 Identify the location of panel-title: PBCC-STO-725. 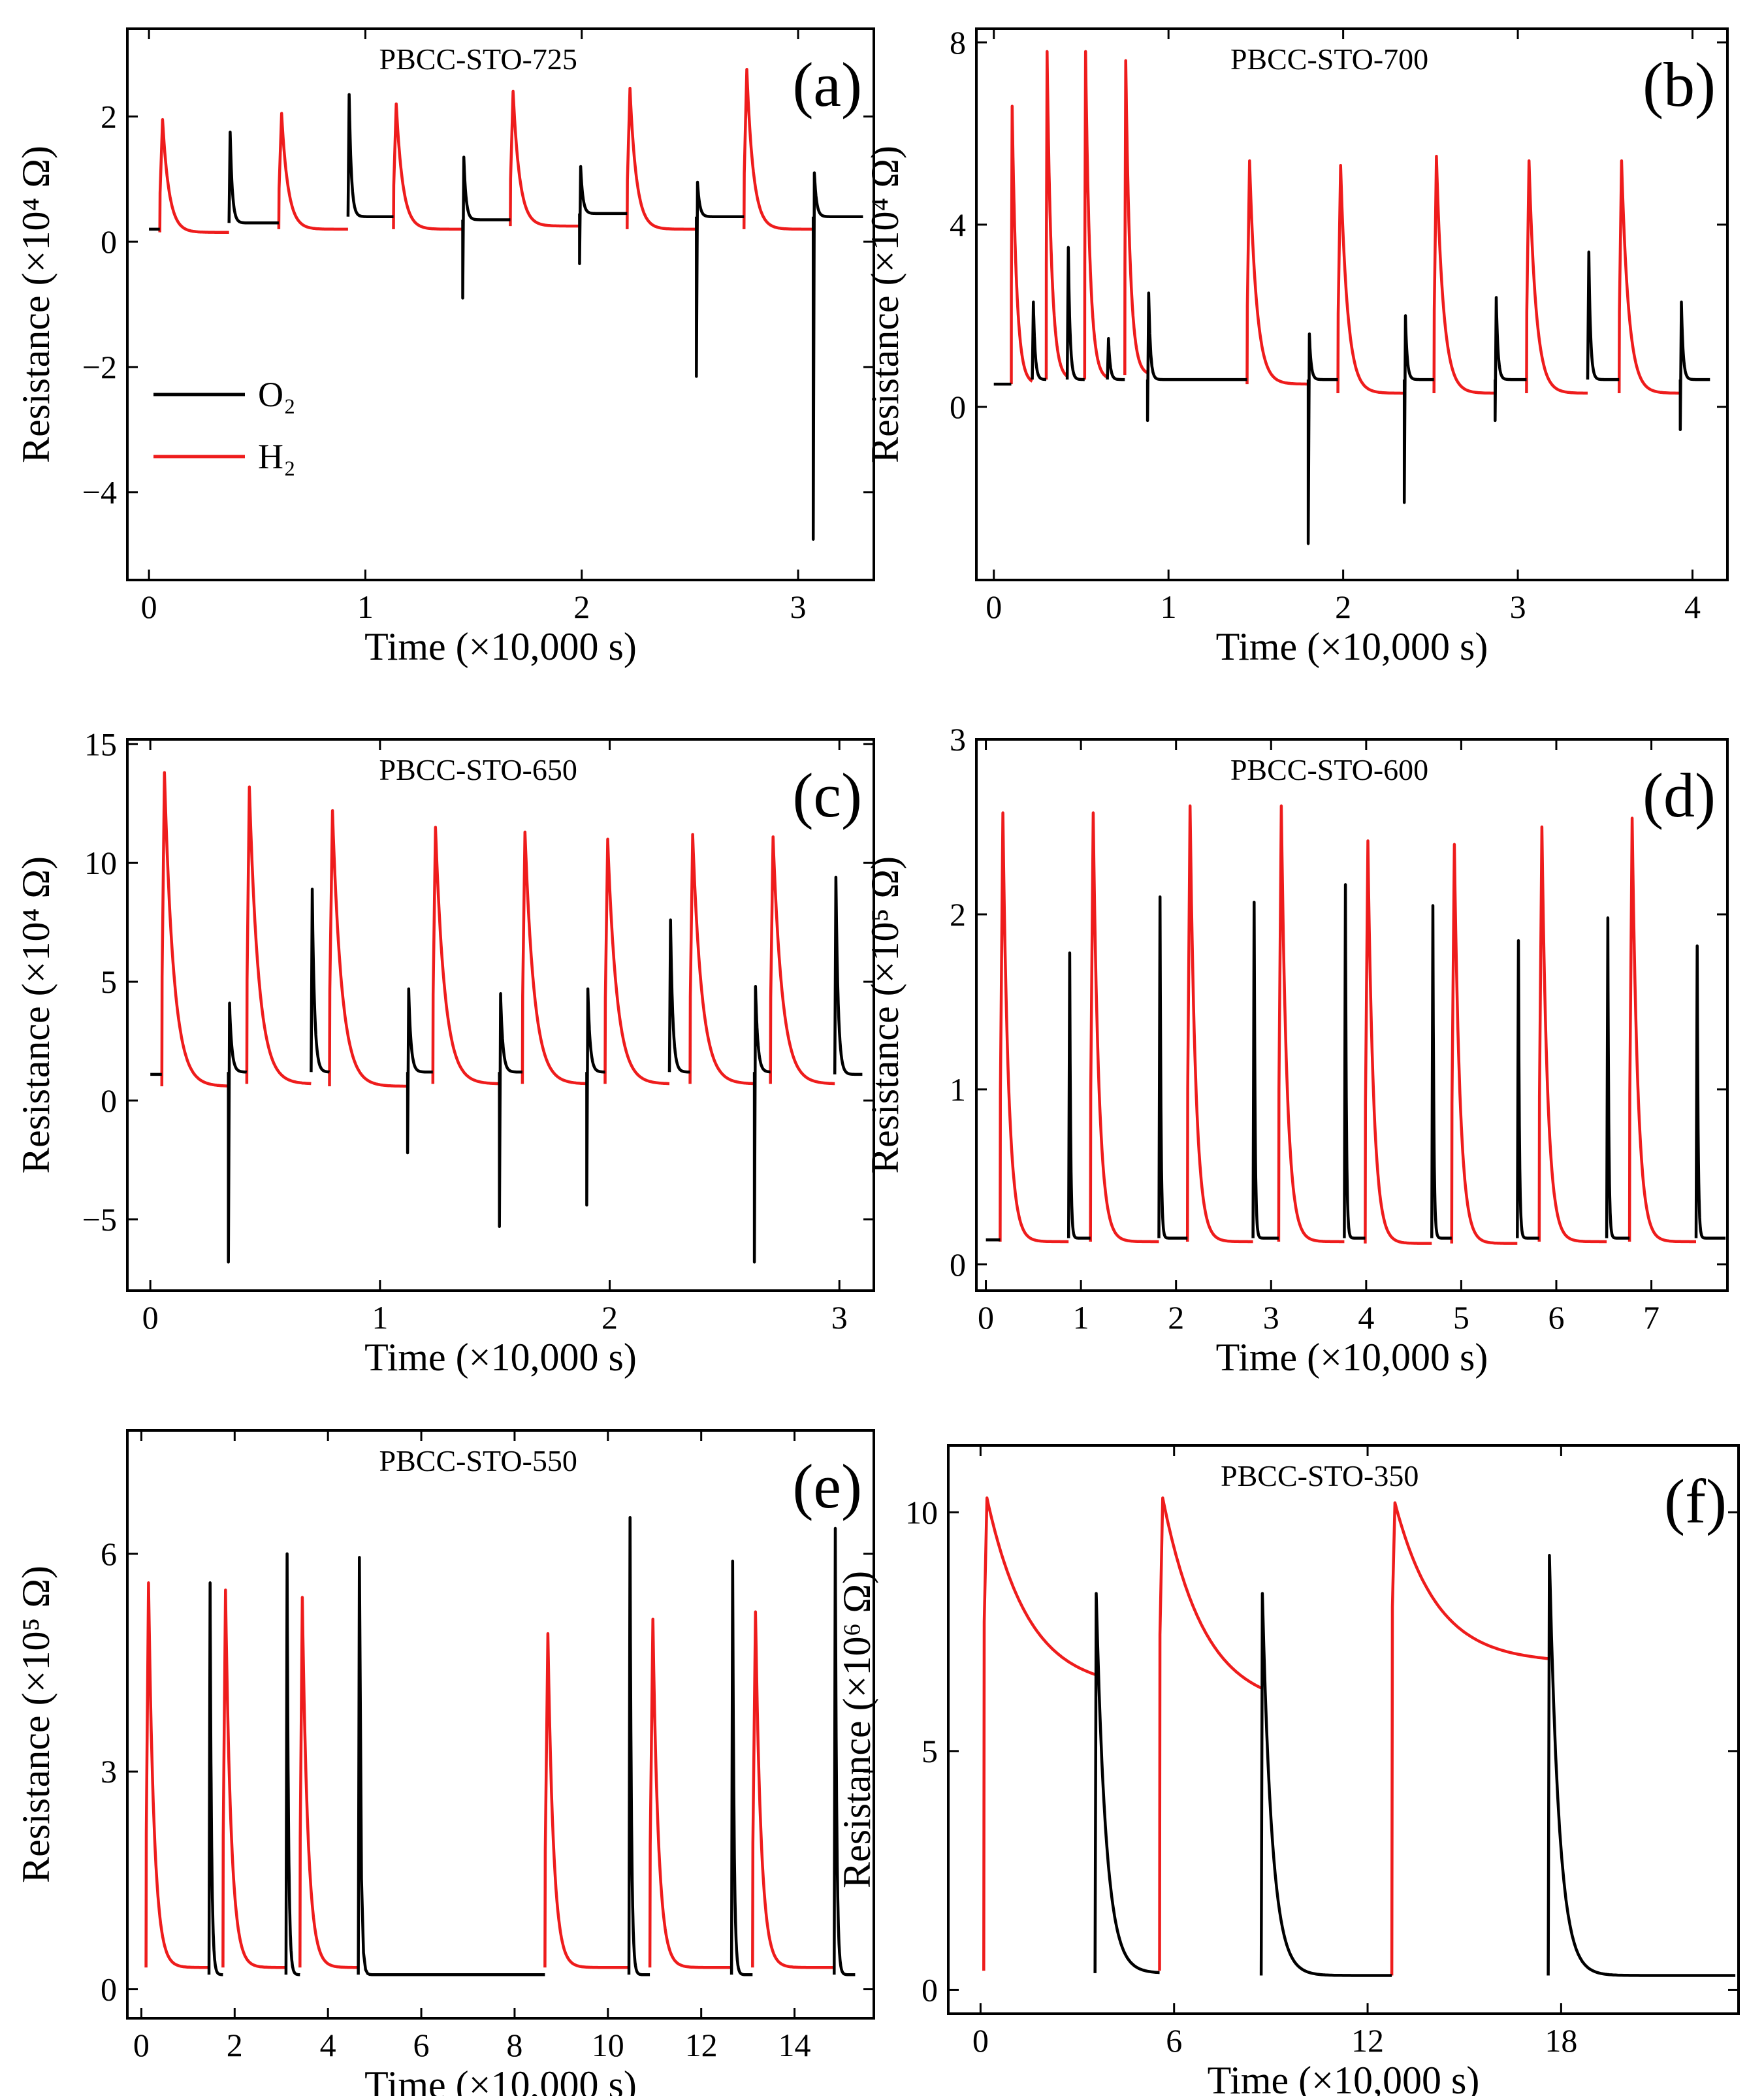
(478, 59).